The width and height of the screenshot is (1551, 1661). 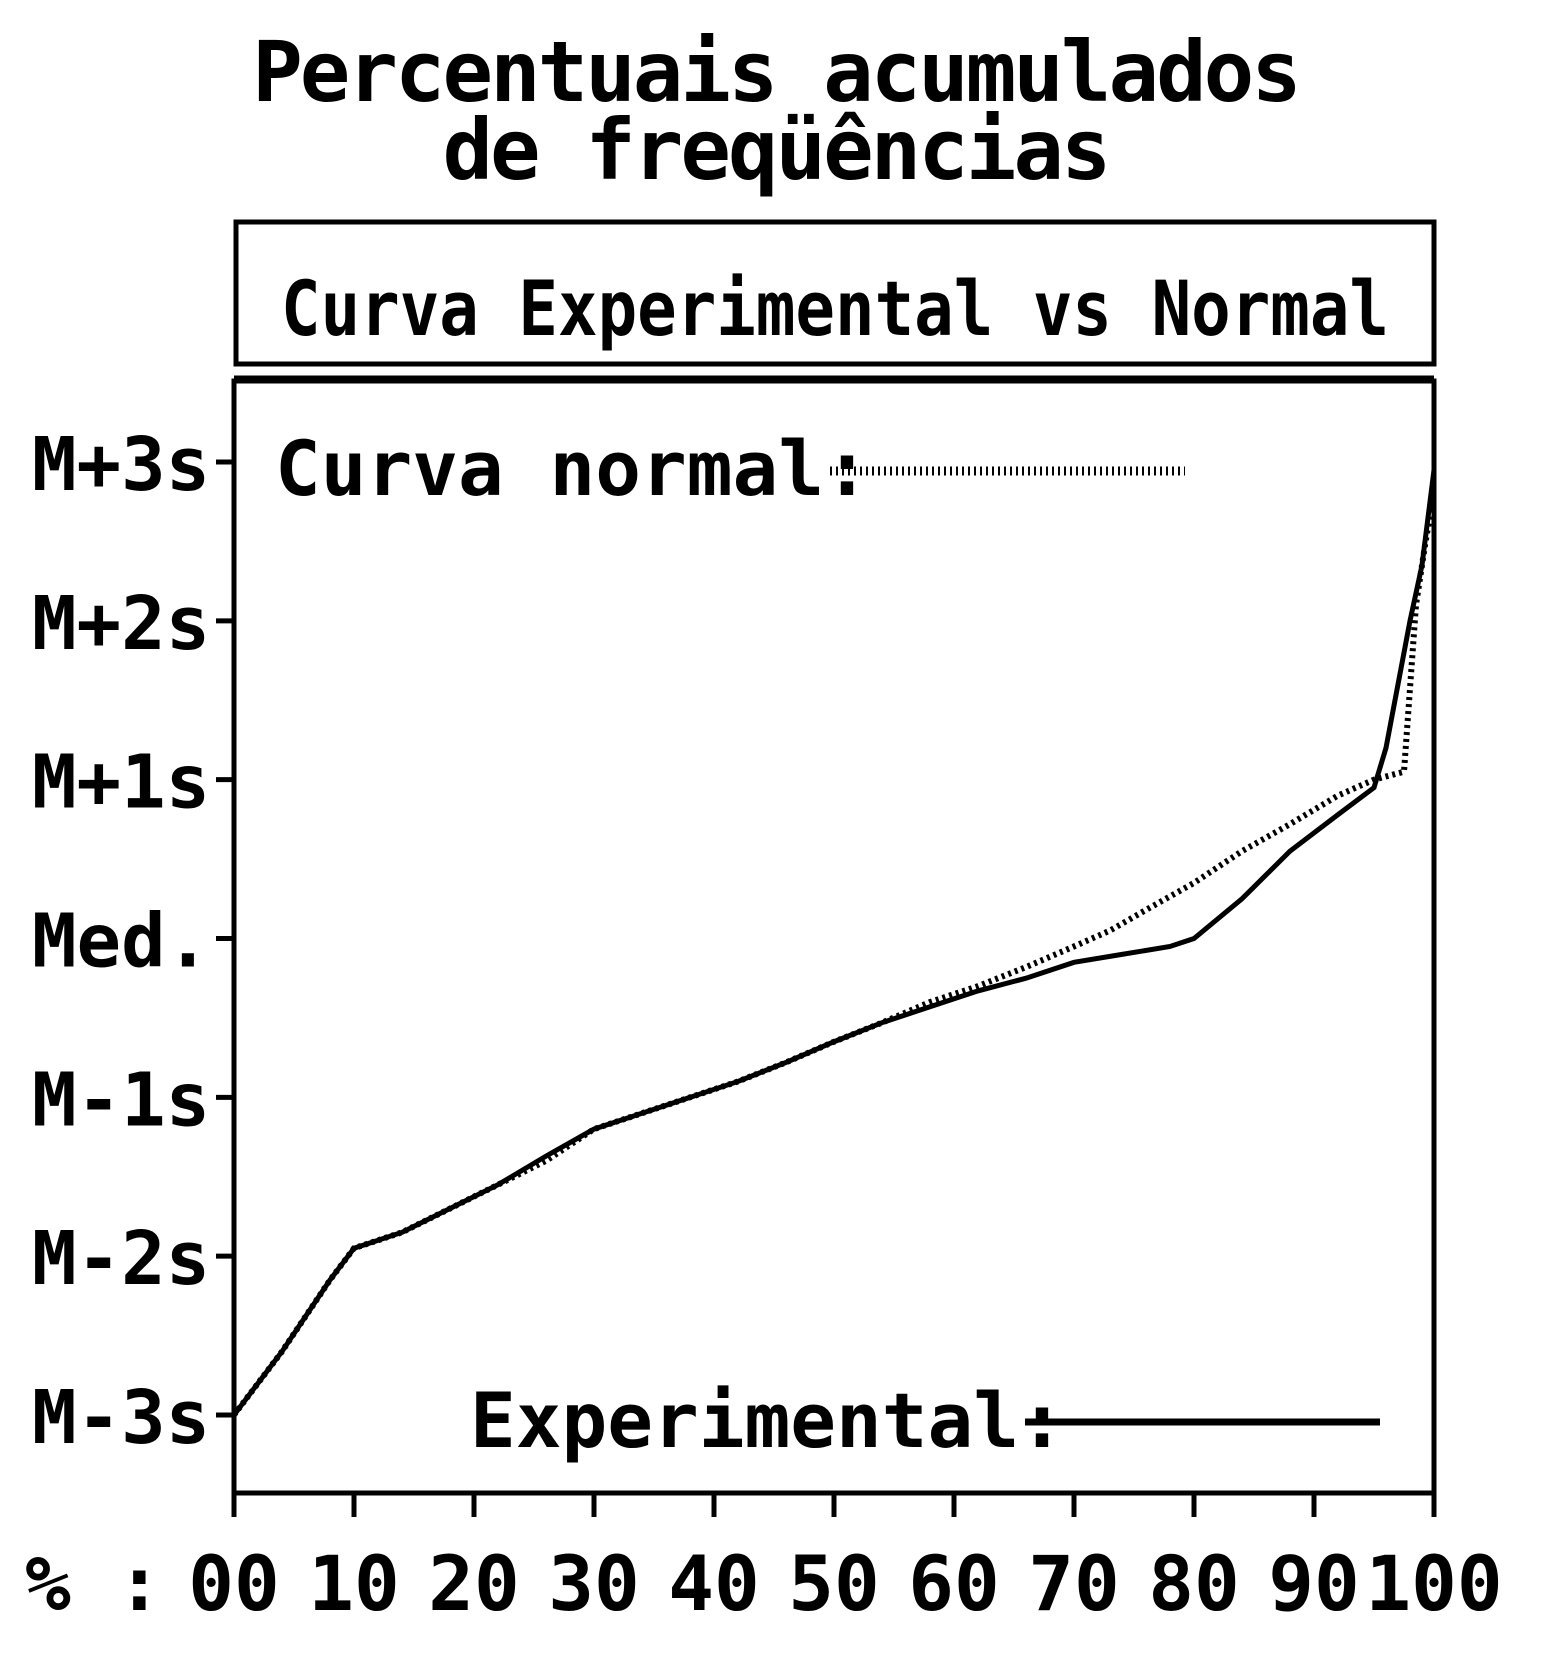 I want to click on x-tick-label: 70, so click(x=1074, y=1583).